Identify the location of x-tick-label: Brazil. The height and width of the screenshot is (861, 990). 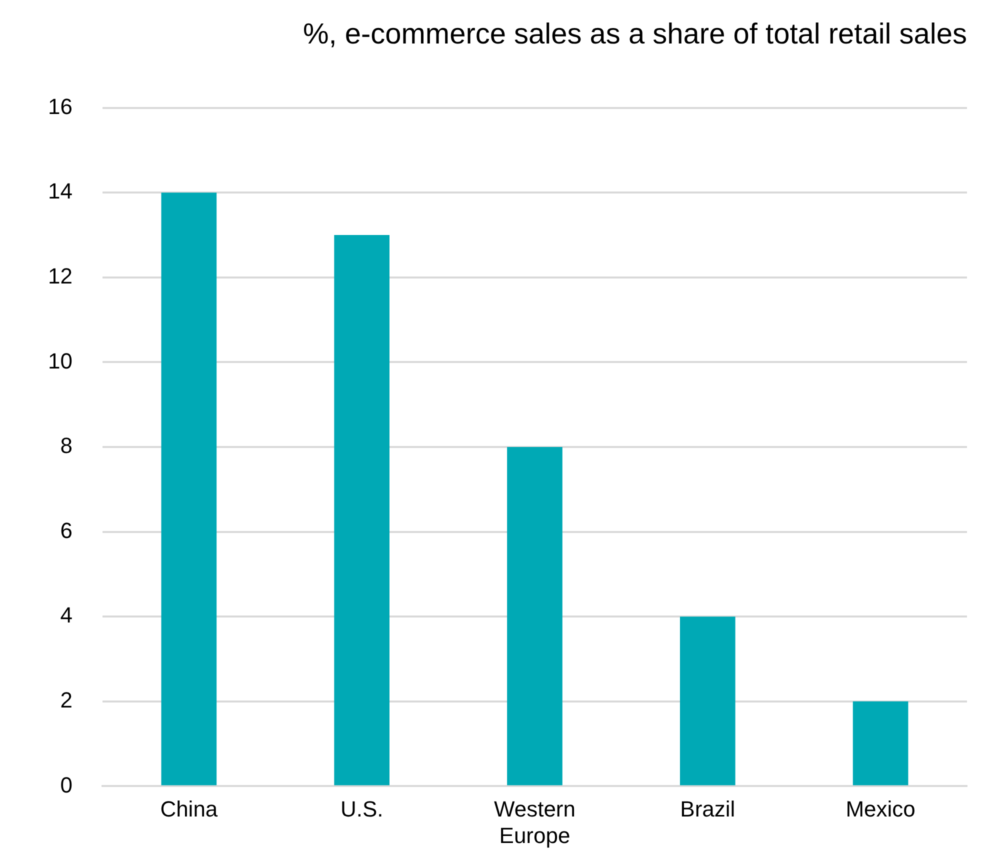
(708, 809).